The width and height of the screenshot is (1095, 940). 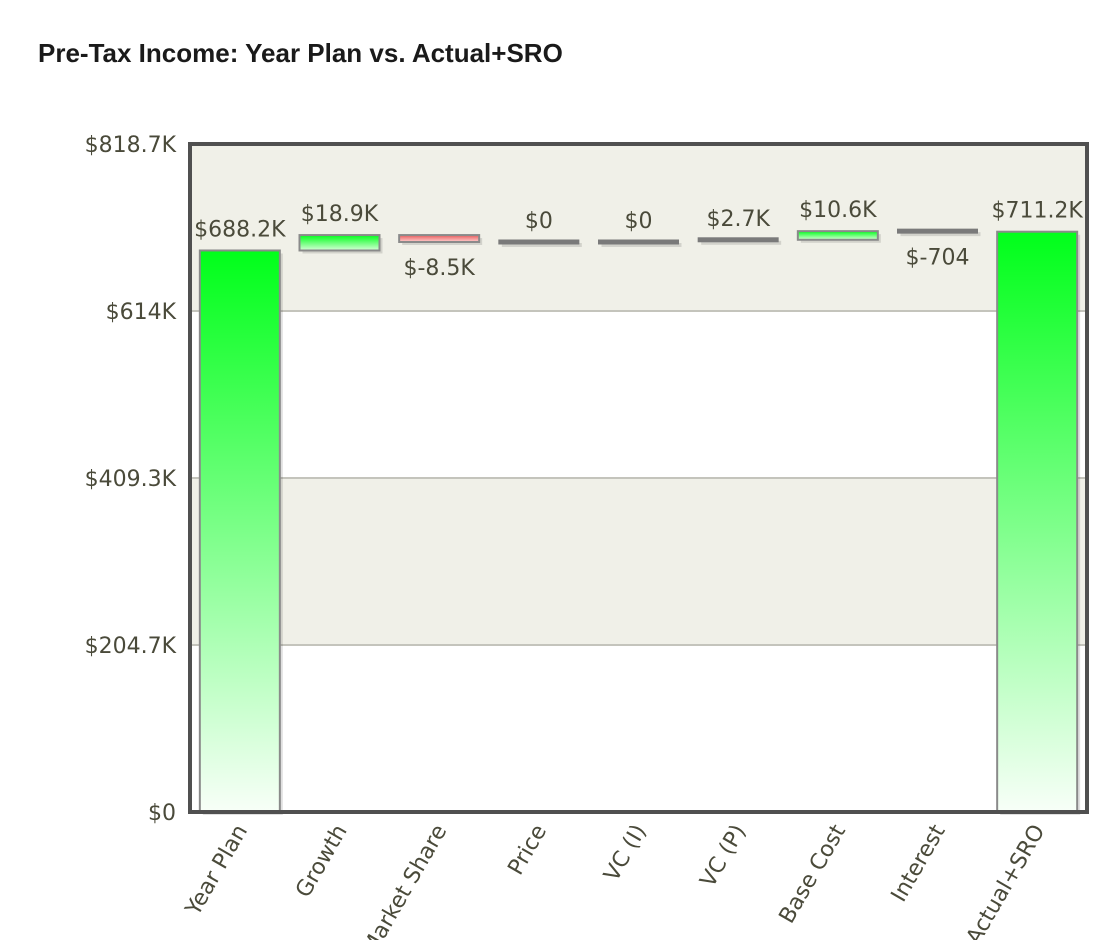 I want to click on bar-market-share, so click(x=439, y=238).